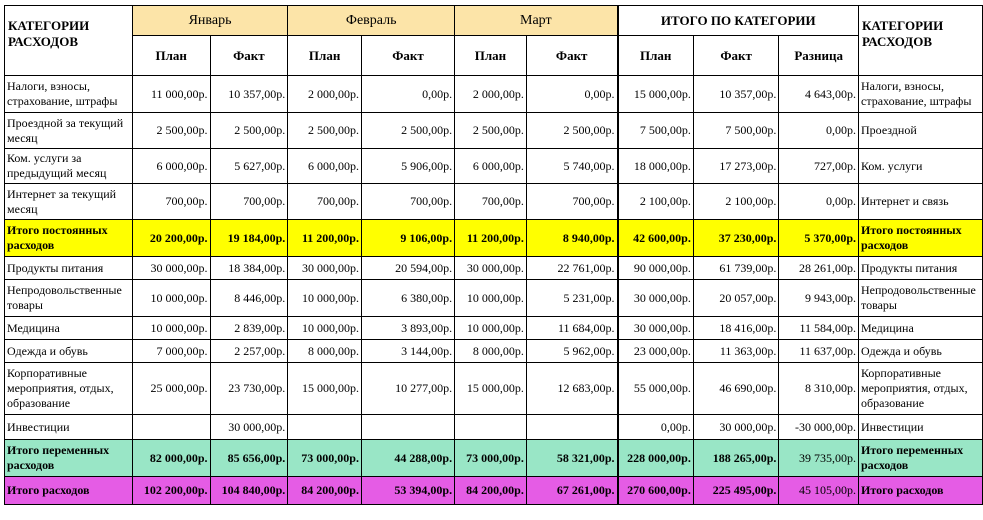  What do you see at coordinates (171, 94) in the screenshot?
I see `value-cell: 11 000,00р.` at bounding box center [171, 94].